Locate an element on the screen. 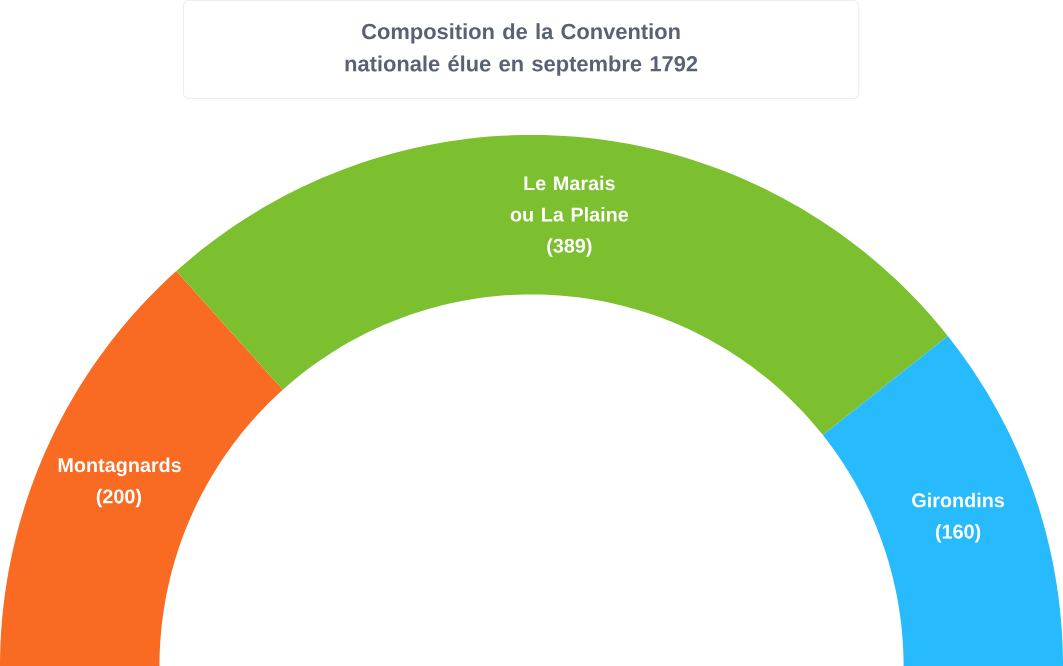 Image resolution: width=1063 pixels, height=666 pixels. data-label: (200) is located at coordinates (119, 498).